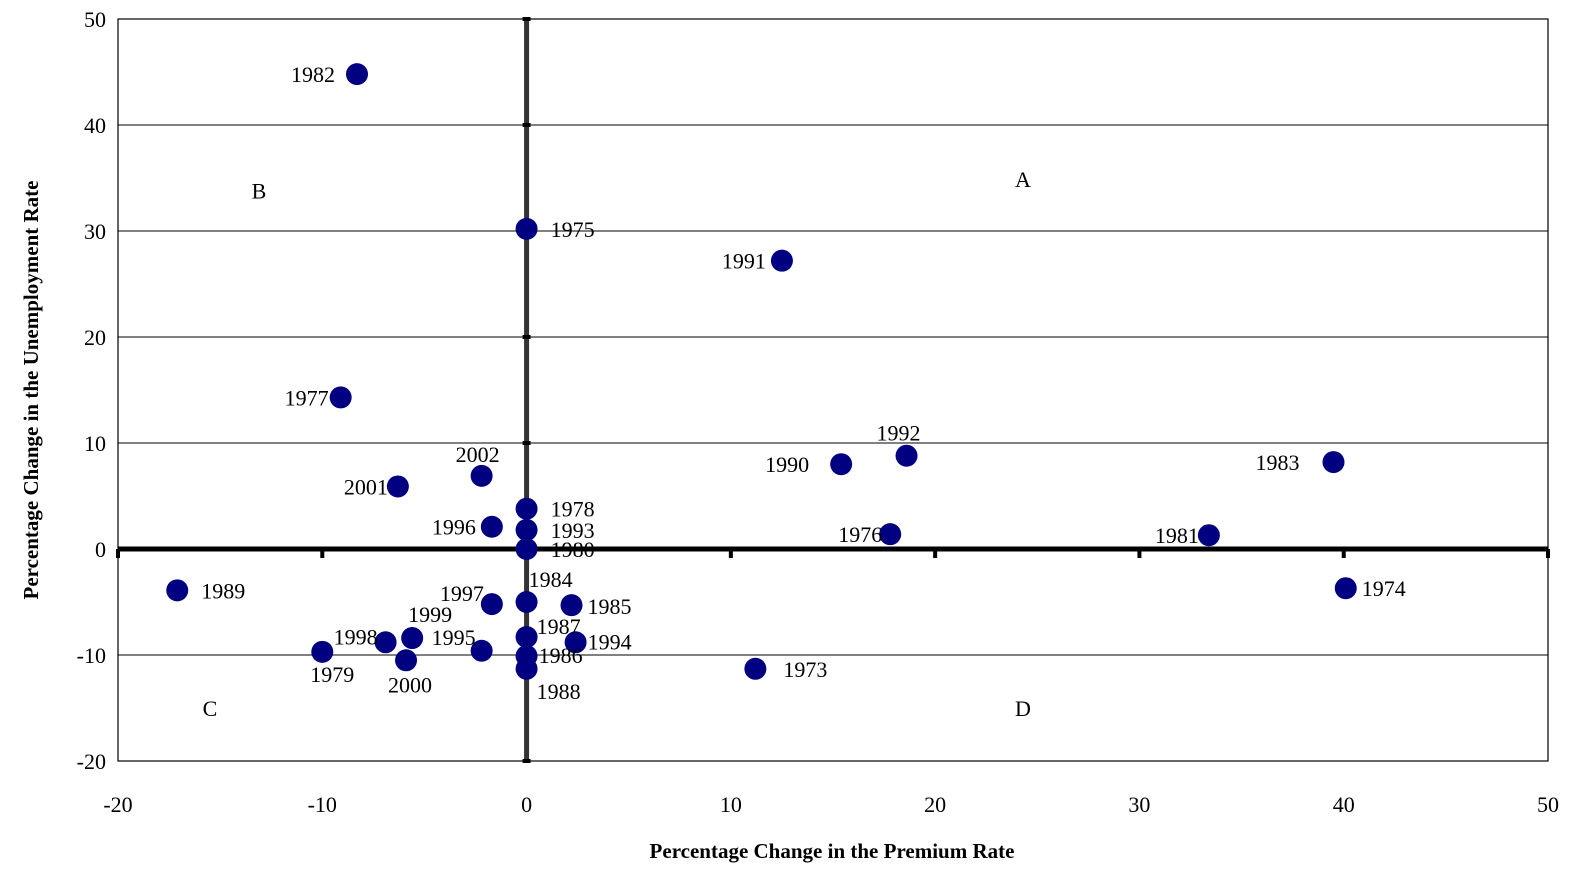 This screenshot has height=872, width=1577. Describe the element at coordinates (177, 590) in the screenshot. I see `data-point-1989` at that location.